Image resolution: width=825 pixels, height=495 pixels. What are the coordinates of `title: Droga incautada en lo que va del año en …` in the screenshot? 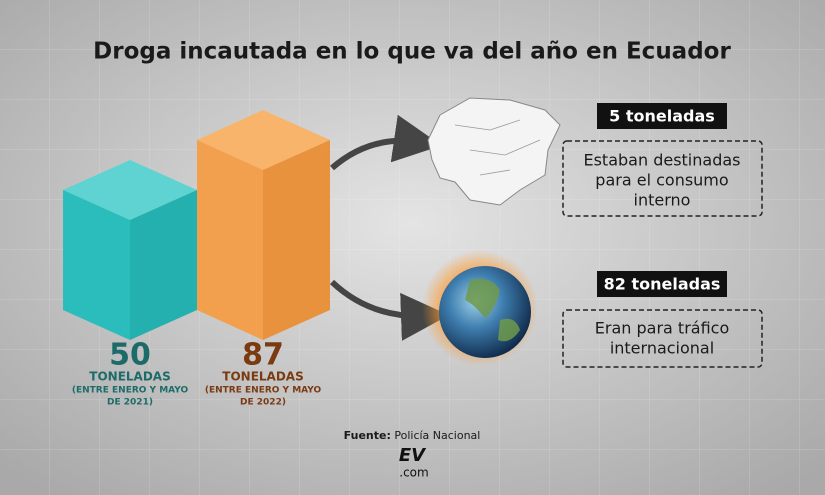 It's located at (412, 52).